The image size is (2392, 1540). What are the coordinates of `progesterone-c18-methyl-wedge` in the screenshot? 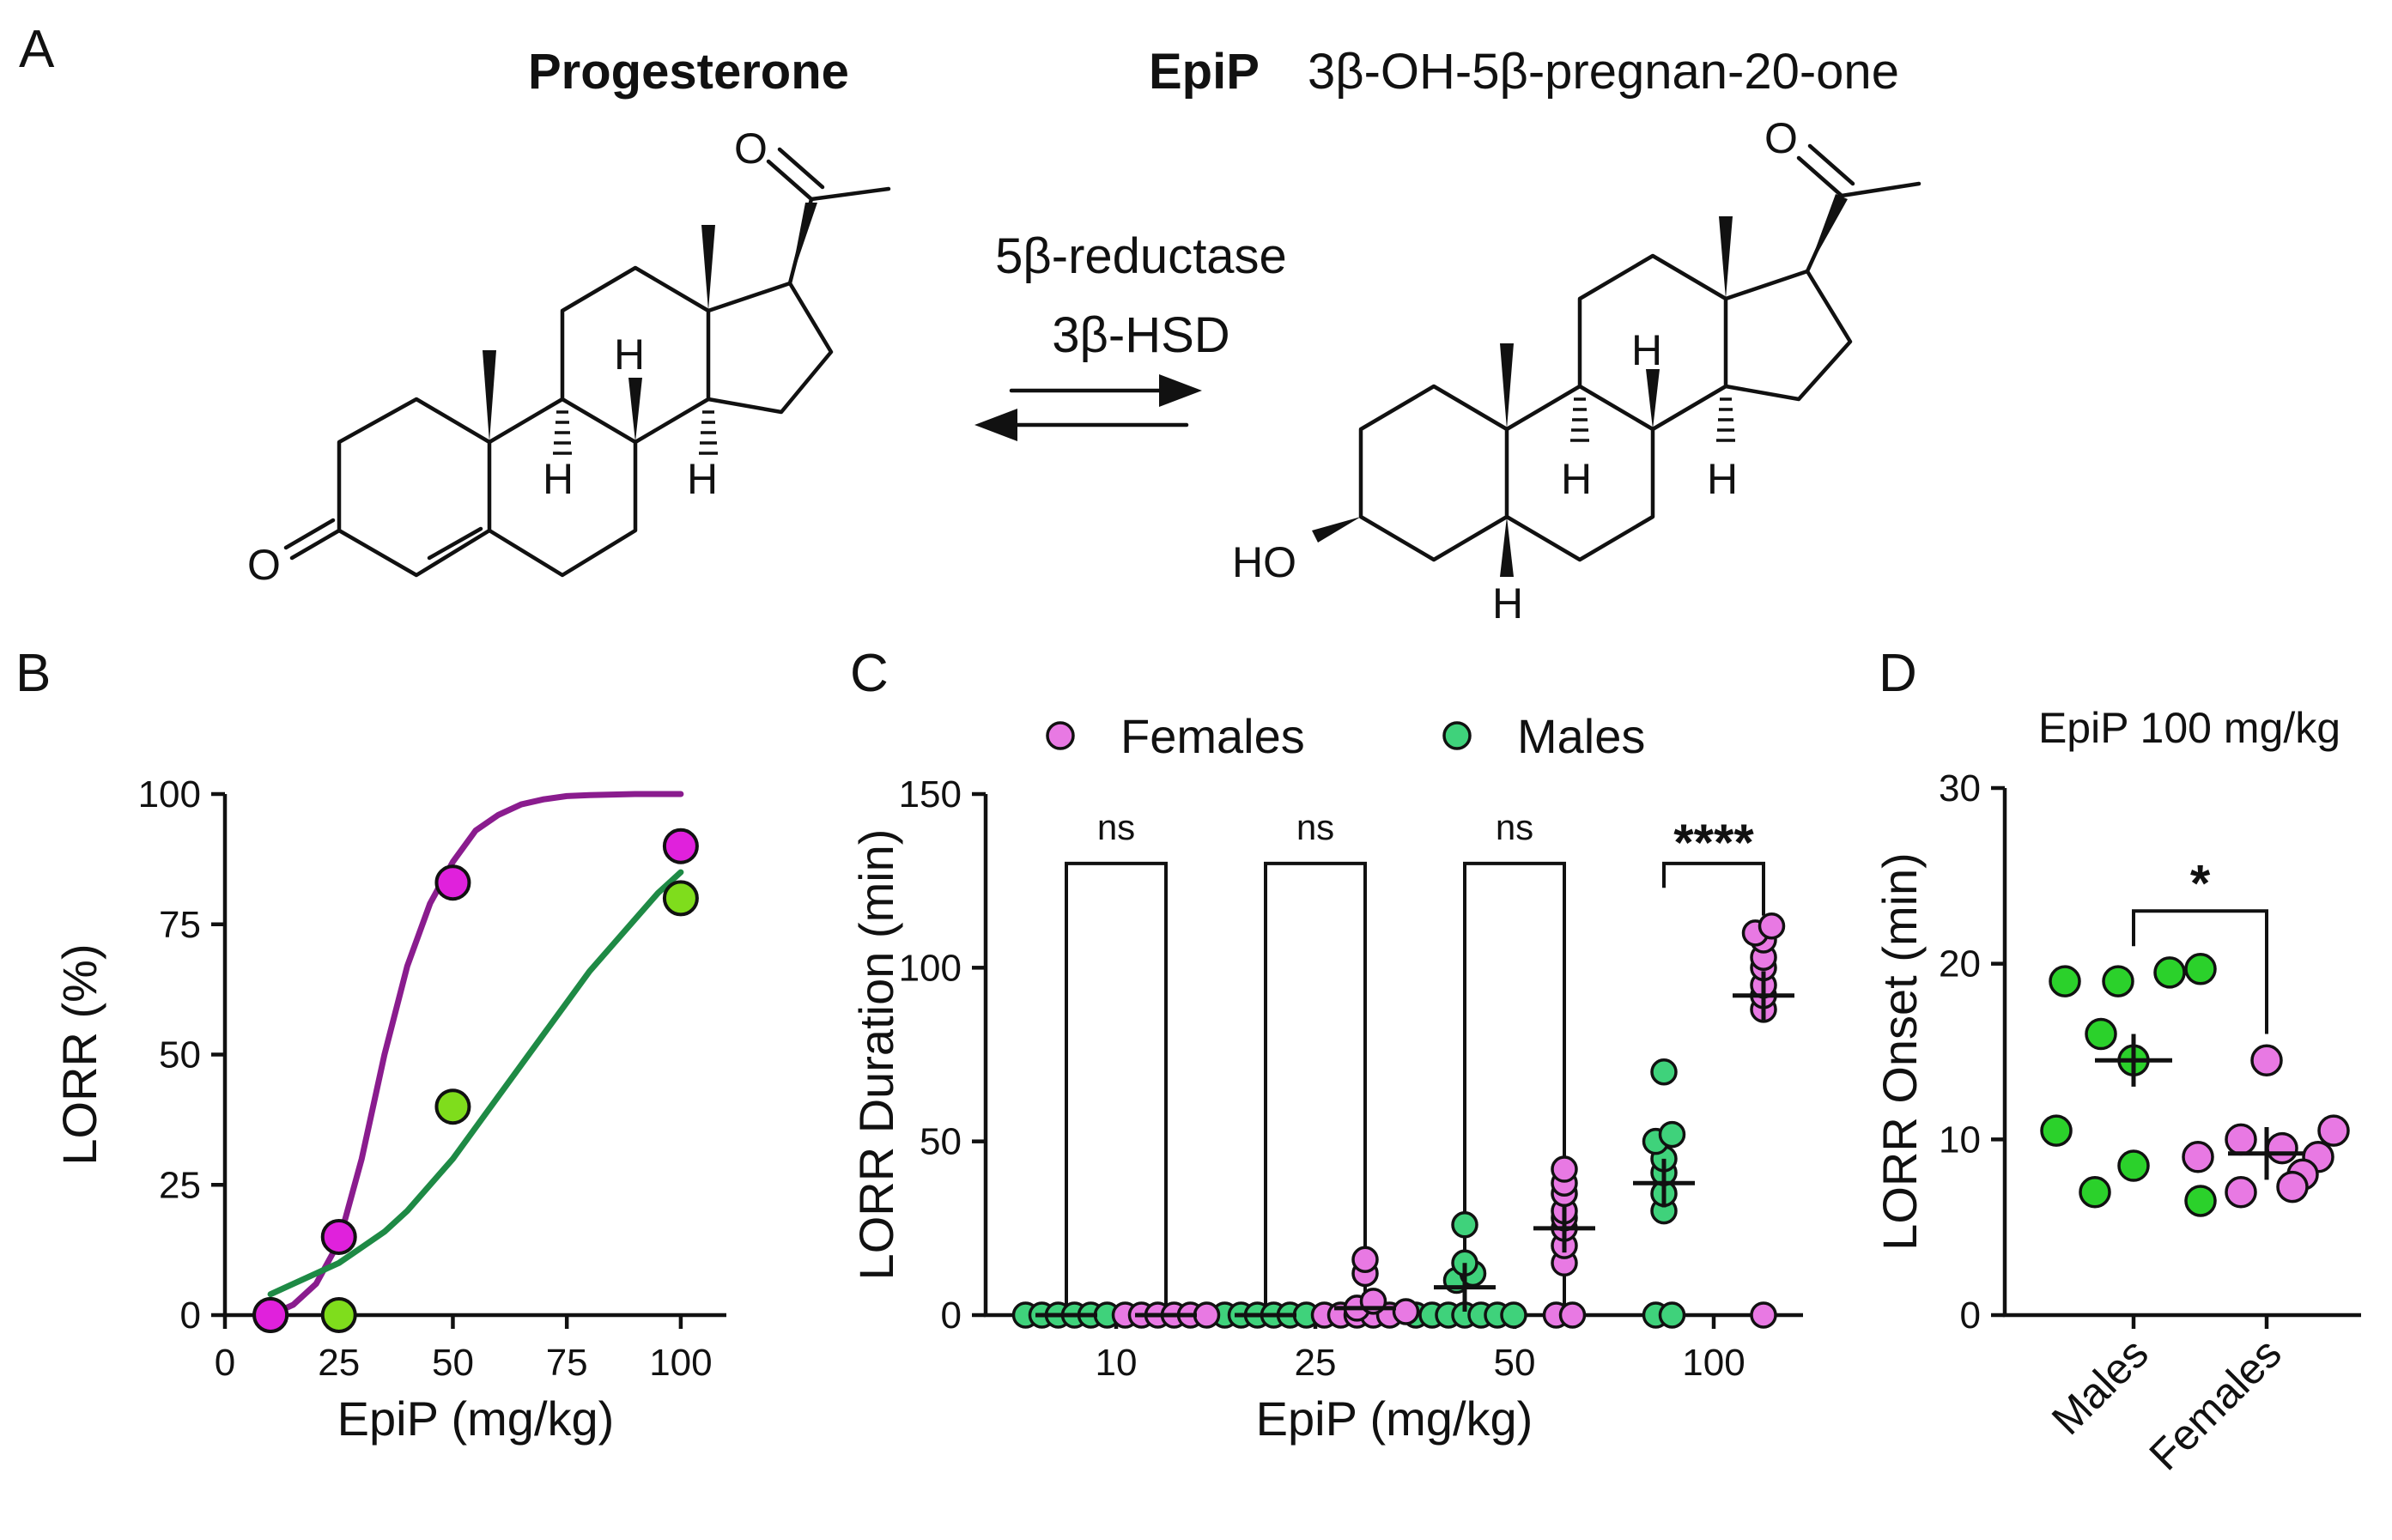 It's located at (708, 268).